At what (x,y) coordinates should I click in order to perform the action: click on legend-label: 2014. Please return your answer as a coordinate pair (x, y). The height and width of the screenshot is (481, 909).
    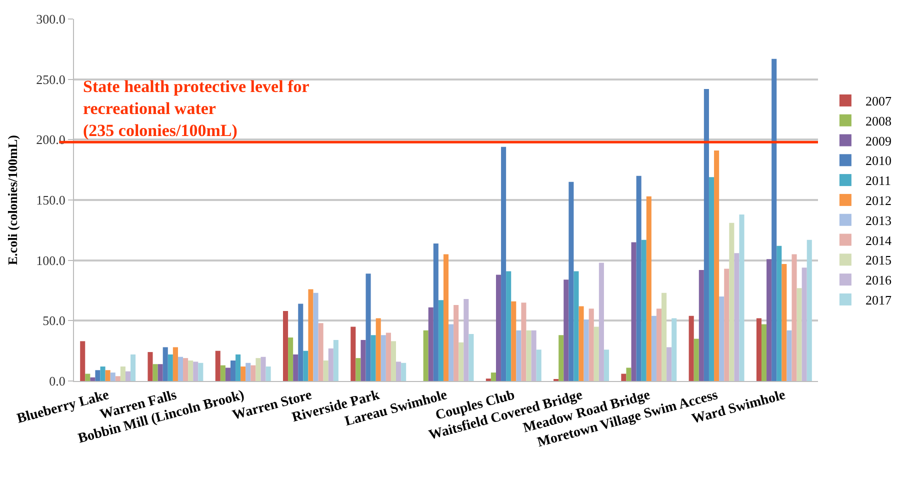
    Looking at the image, I should click on (878, 240).